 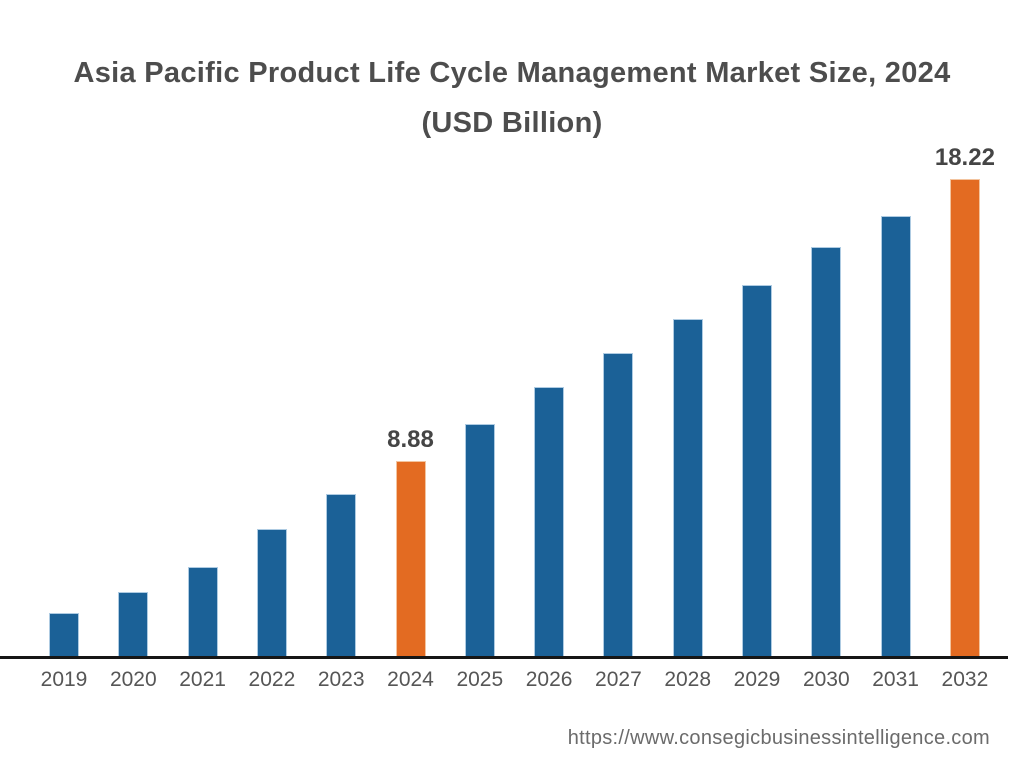 I want to click on x-axis-label-2029: 2029, so click(x=757, y=679).